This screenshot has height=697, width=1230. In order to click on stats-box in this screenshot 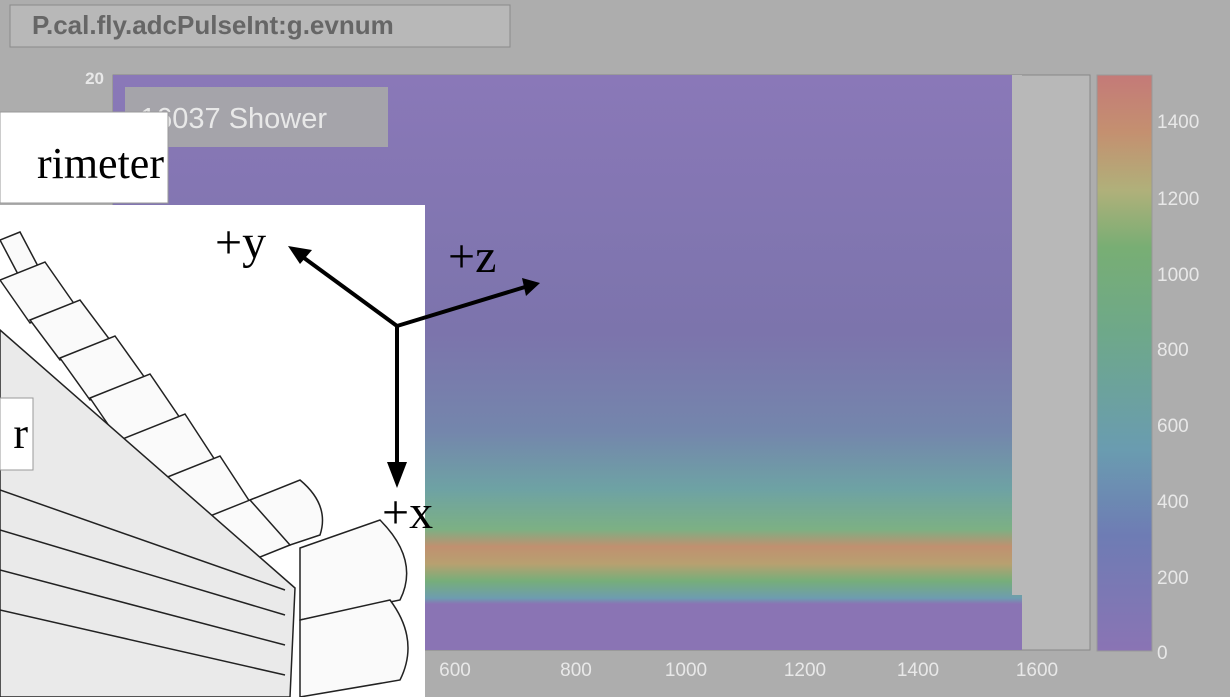, I will do `click(256, 117)`.